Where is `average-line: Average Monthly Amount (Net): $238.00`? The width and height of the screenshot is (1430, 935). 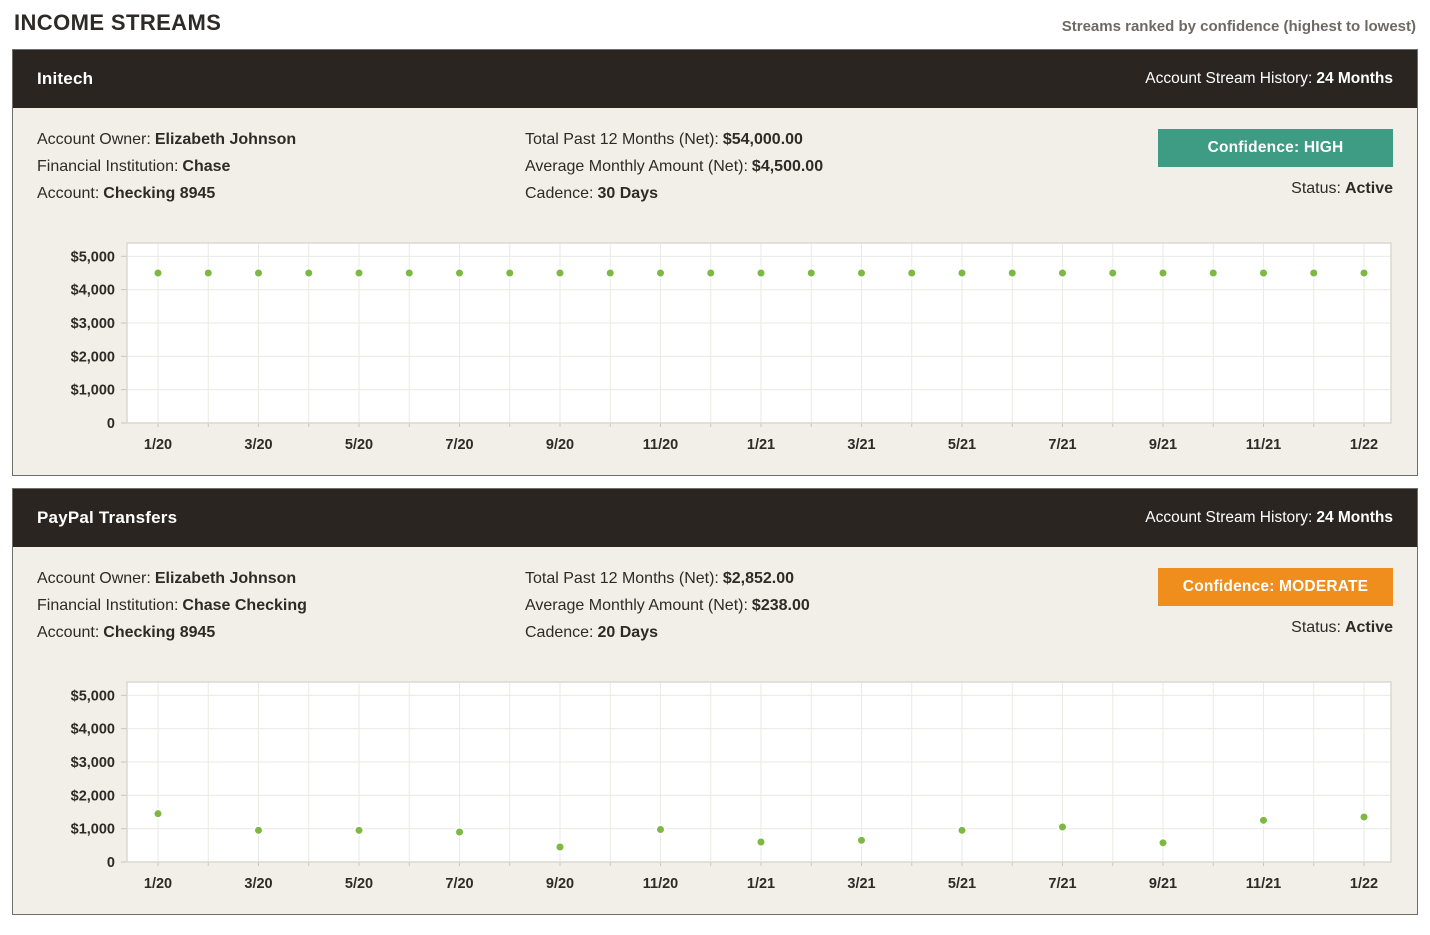 average-line: Average Monthly Amount (Net): $238.00 is located at coordinates (839, 605).